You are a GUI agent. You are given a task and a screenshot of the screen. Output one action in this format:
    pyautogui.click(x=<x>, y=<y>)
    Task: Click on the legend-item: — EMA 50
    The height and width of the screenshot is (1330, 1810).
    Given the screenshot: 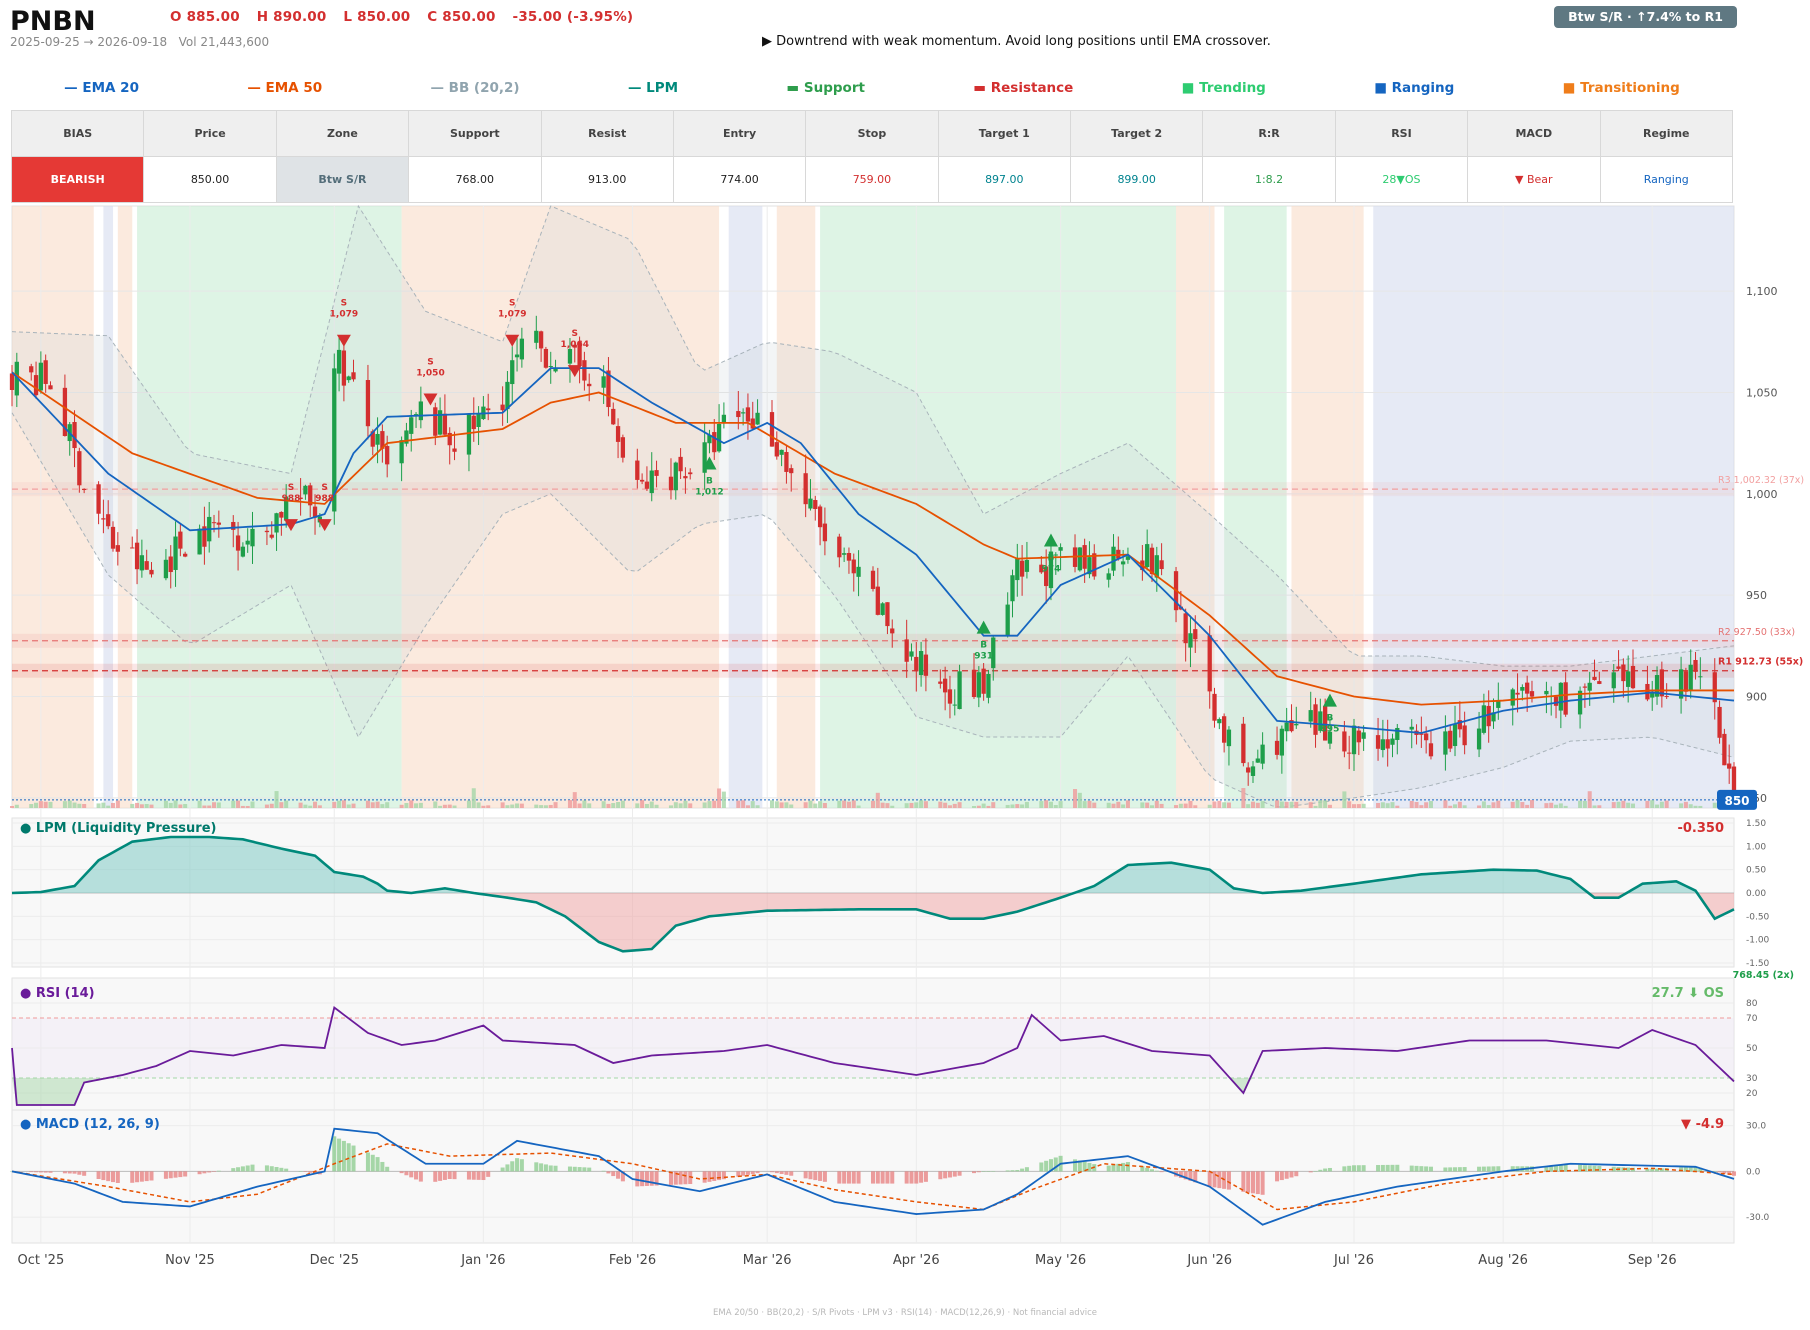 What is the action you would take?
    pyautogui.click(x=285, y=88)
    